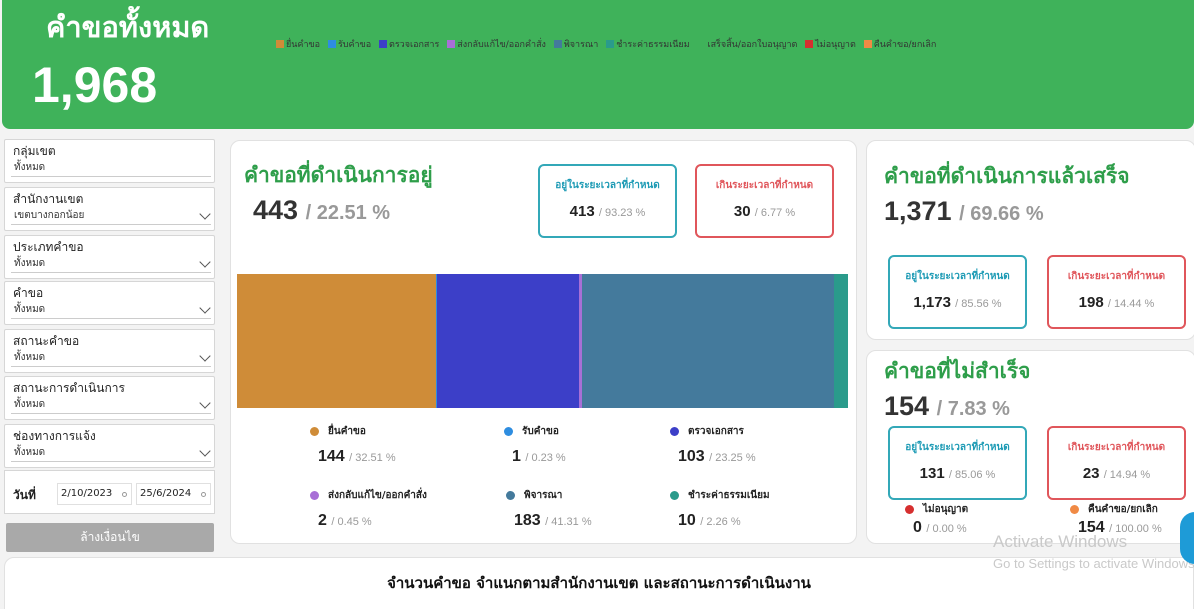 The width and height of the screenshot is (1194, 609). I want to click on legend-name: รับคำขอ, so click(540, 431).